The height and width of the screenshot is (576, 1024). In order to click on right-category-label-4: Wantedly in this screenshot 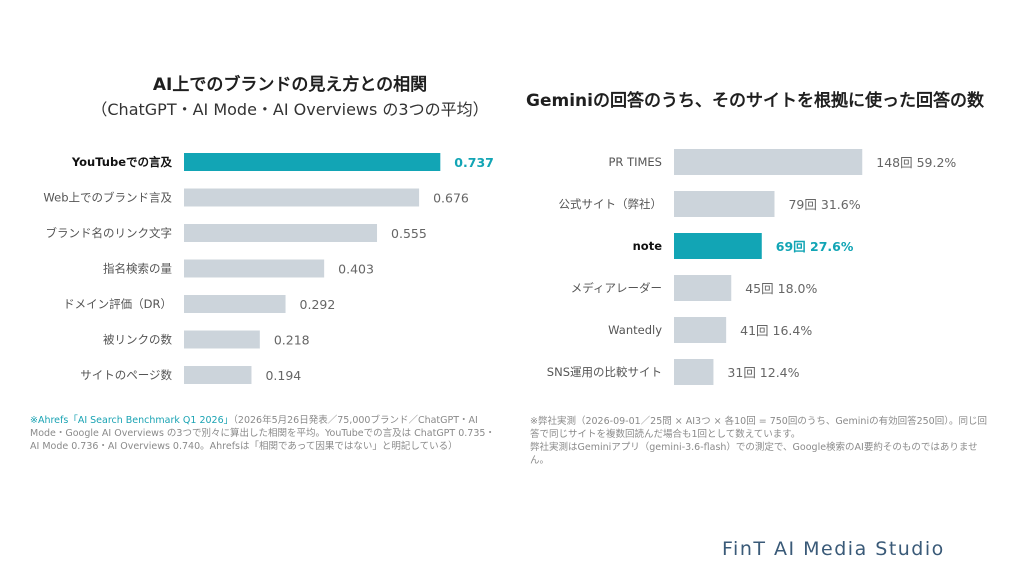, I will do `click(635, 330)`.